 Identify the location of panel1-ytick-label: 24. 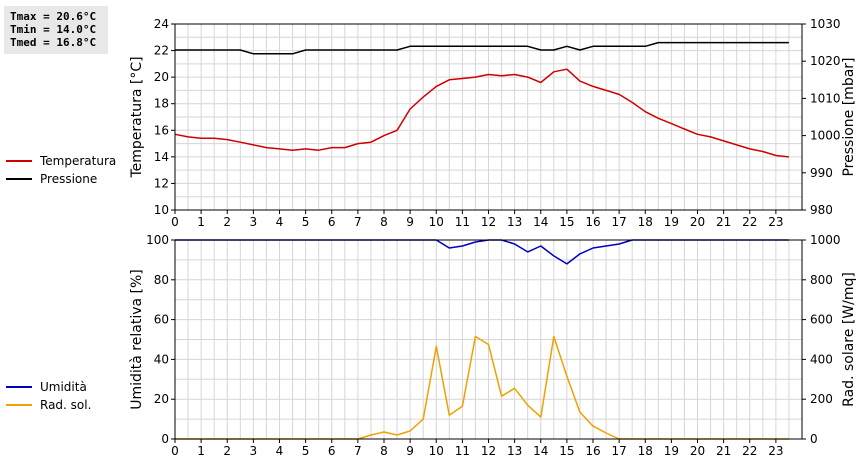
(161, 24).